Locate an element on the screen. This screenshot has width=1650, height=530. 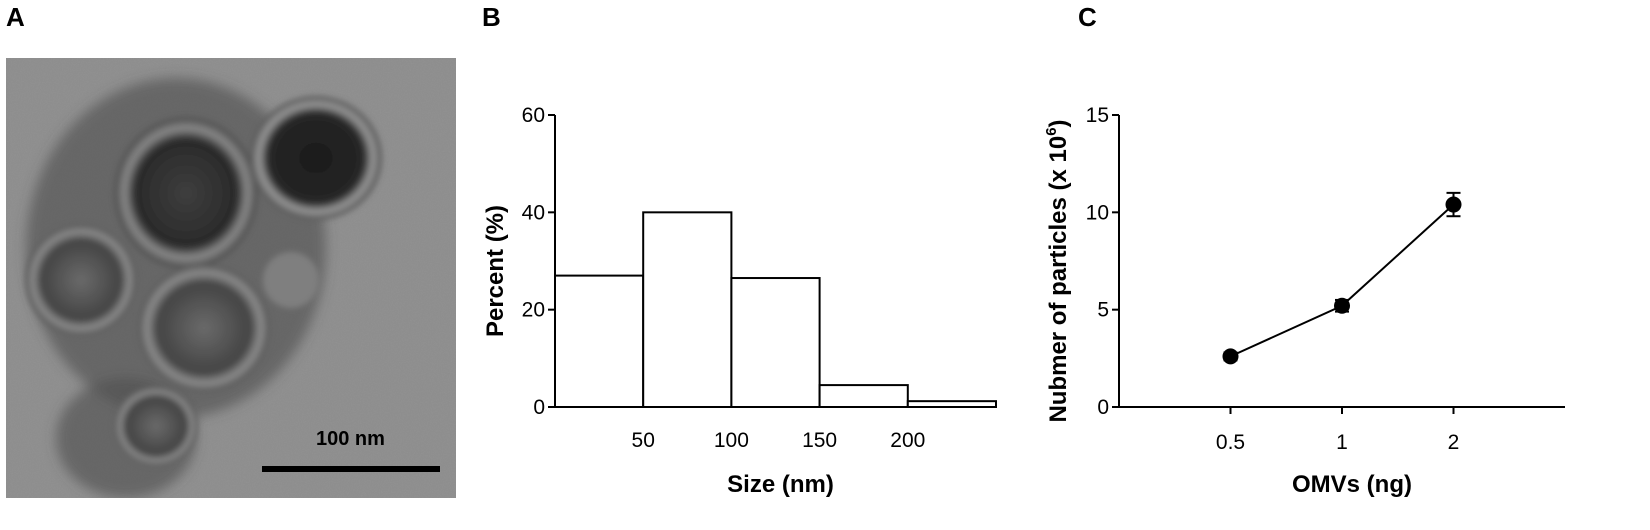
y-axis-title: Nubmer of particles (x 106) is located at coordinates (1057, 270).